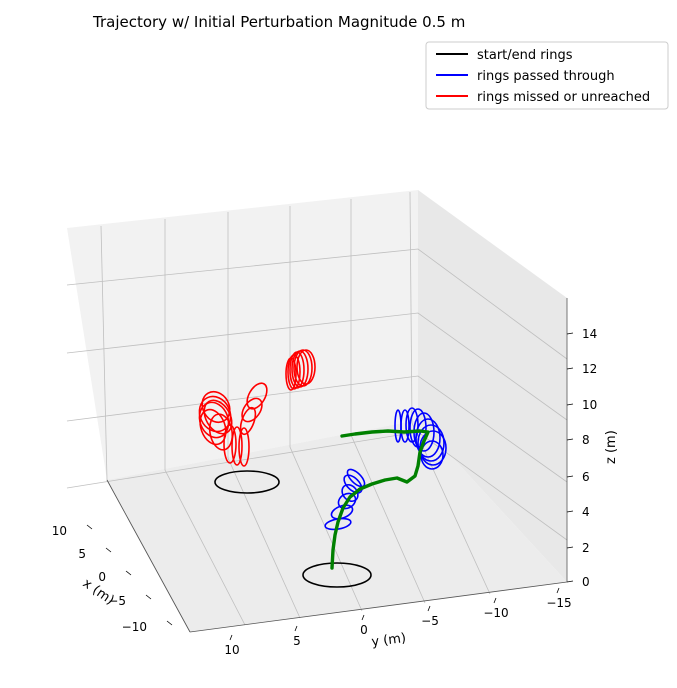  I want to click on z-tick-label: 10, so click(589, 405).